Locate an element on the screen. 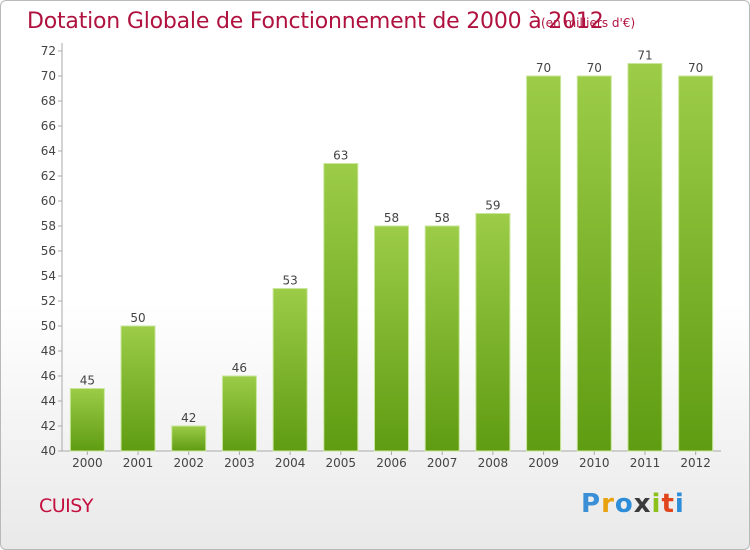 The height and width of the screenshot is (550, 750). place-name: CUISY is located at coordinates (66, 506).